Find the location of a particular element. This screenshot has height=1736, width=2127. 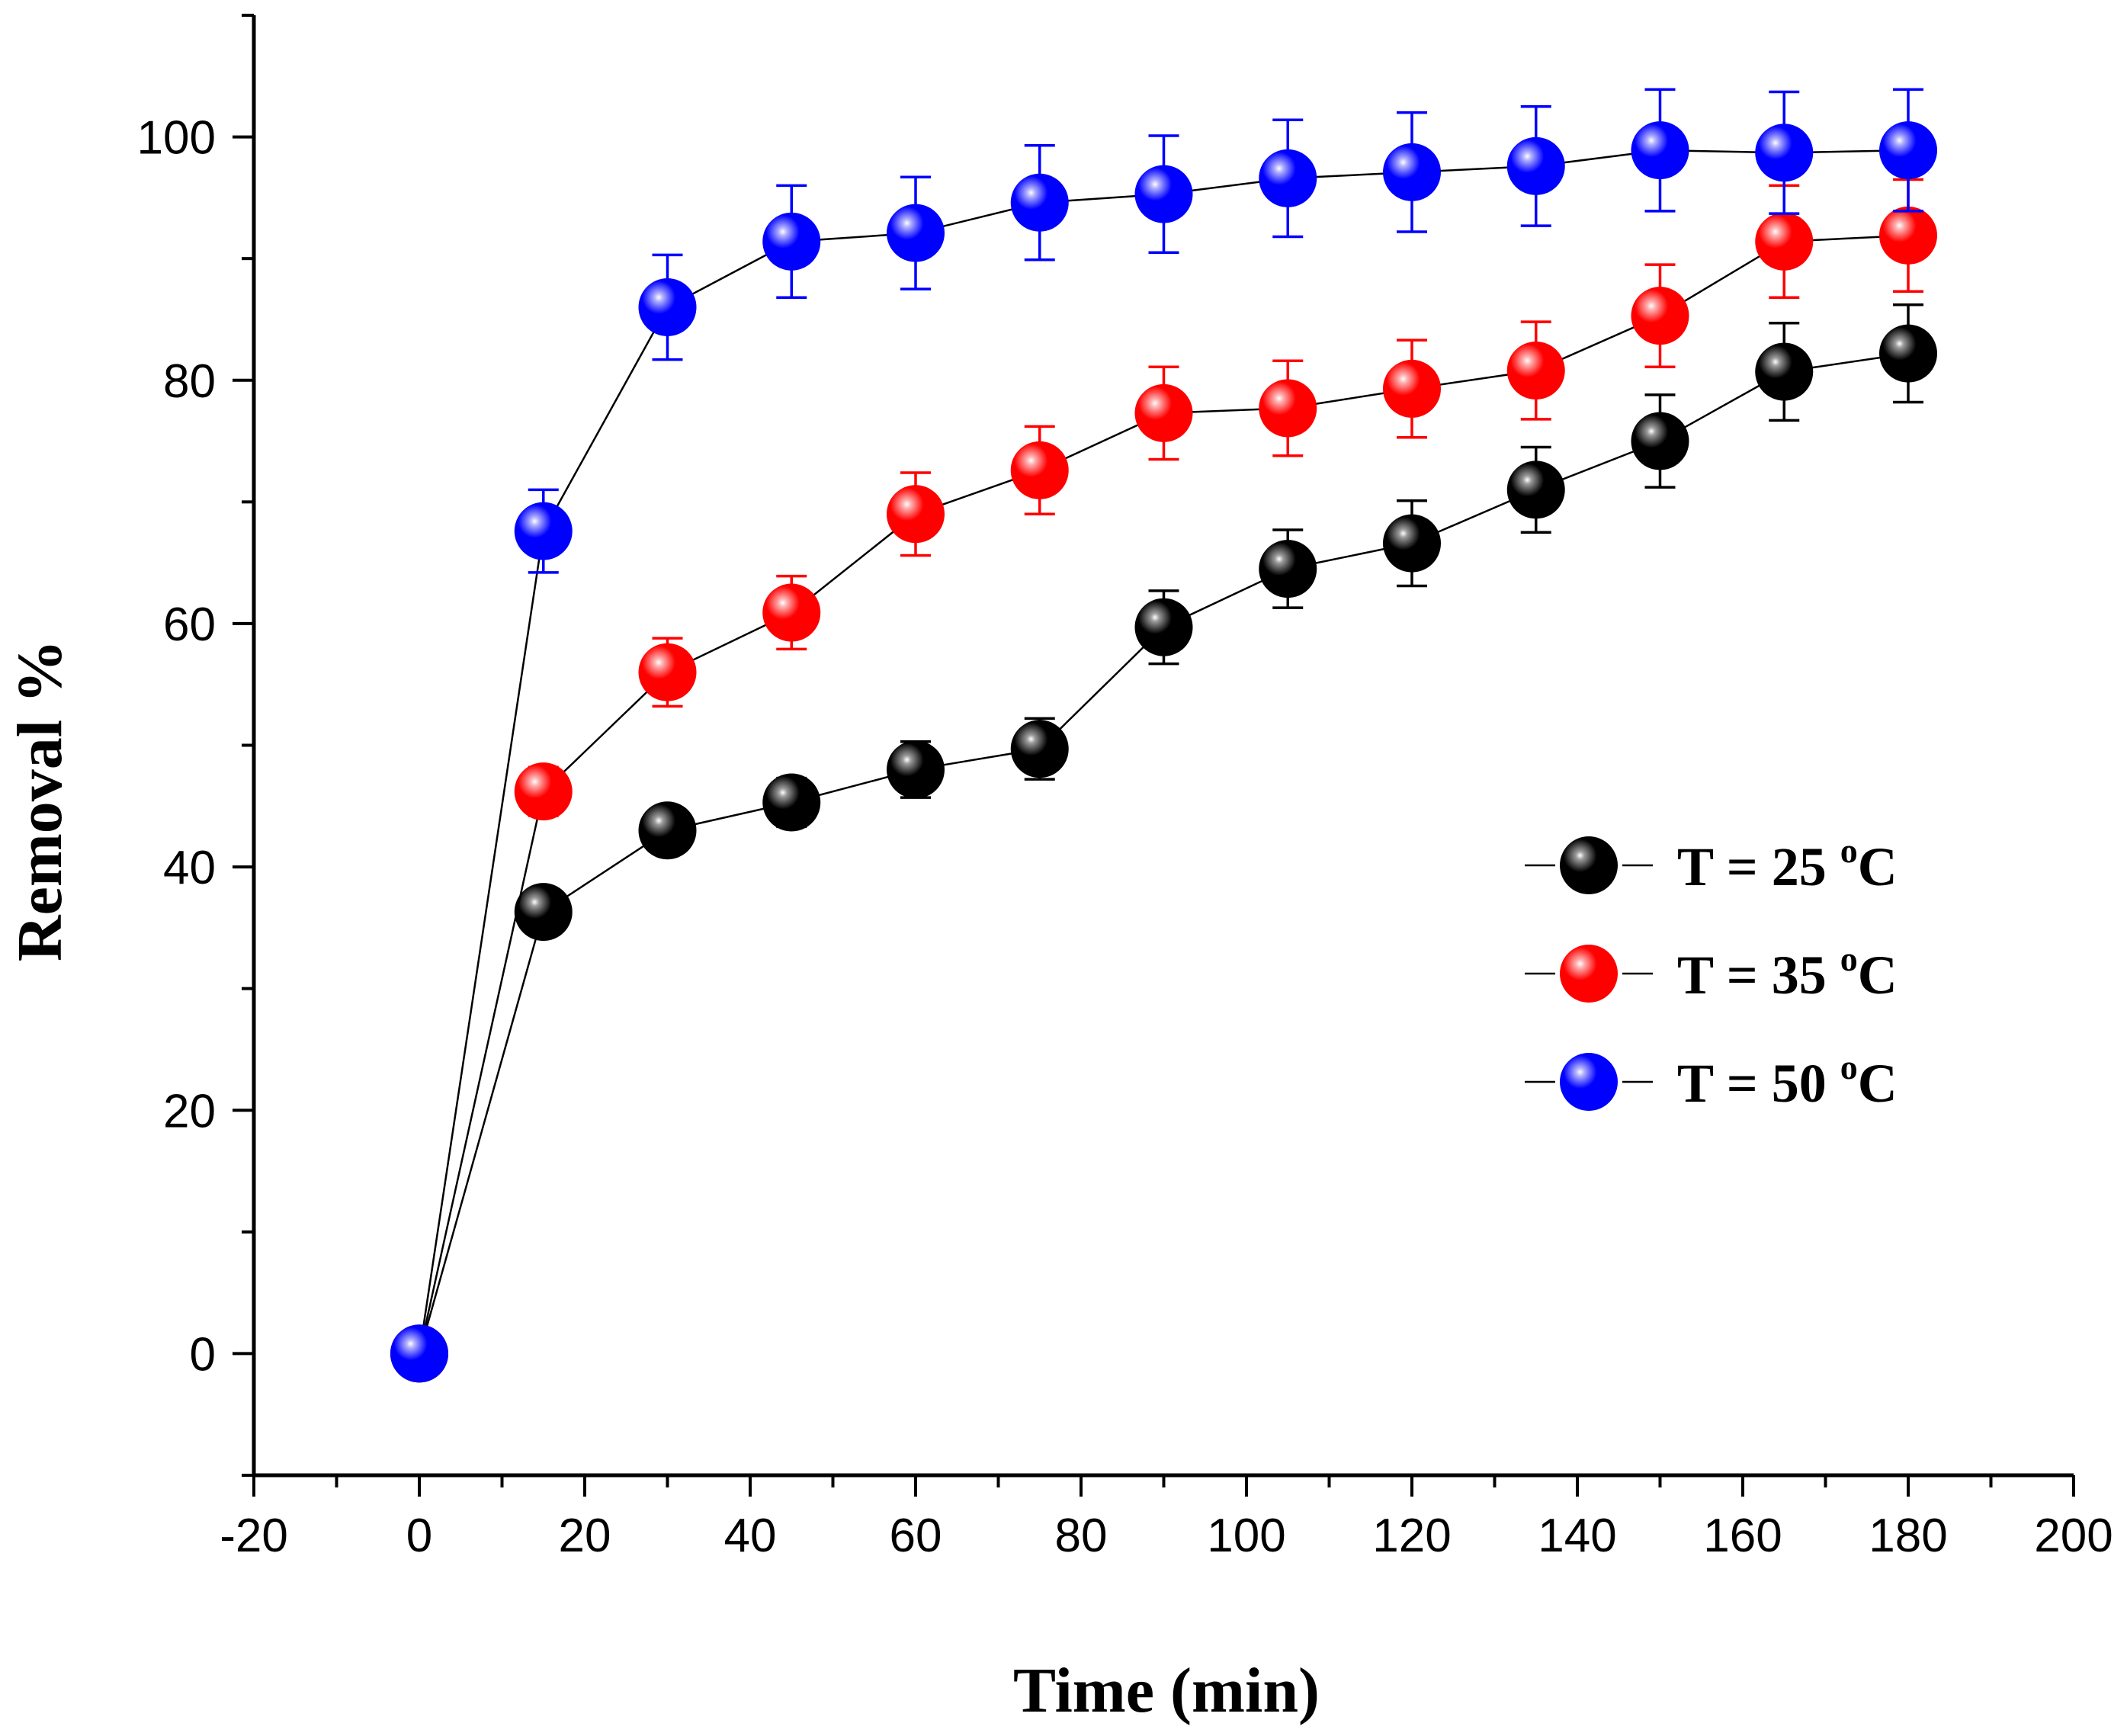

x-tick-label: 160 is located at coordinates (1742, 1536).